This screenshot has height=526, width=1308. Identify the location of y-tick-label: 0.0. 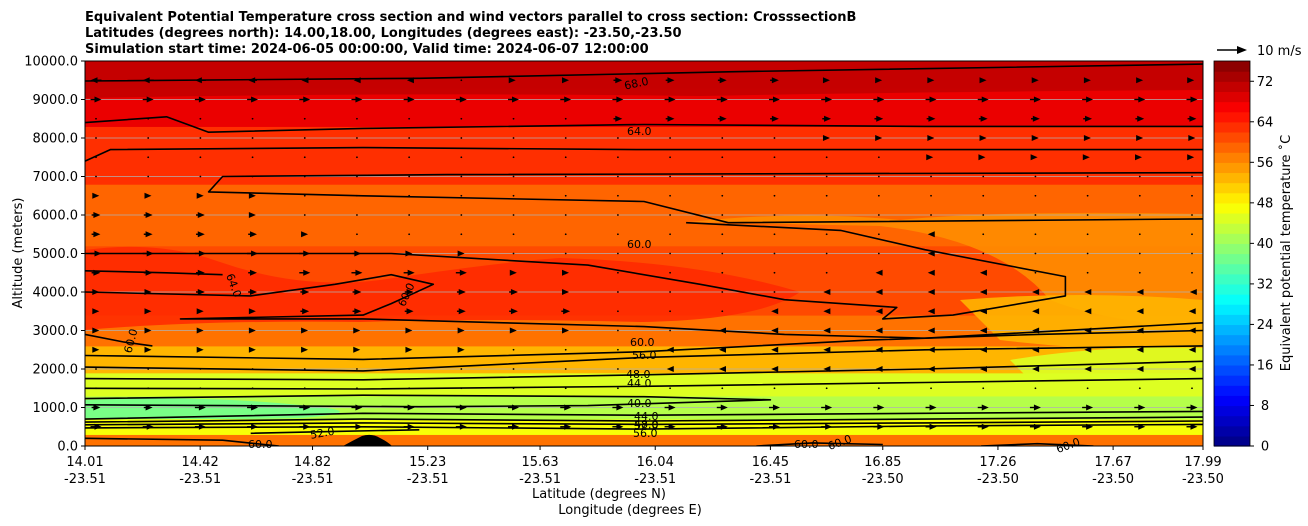
(67, 447).